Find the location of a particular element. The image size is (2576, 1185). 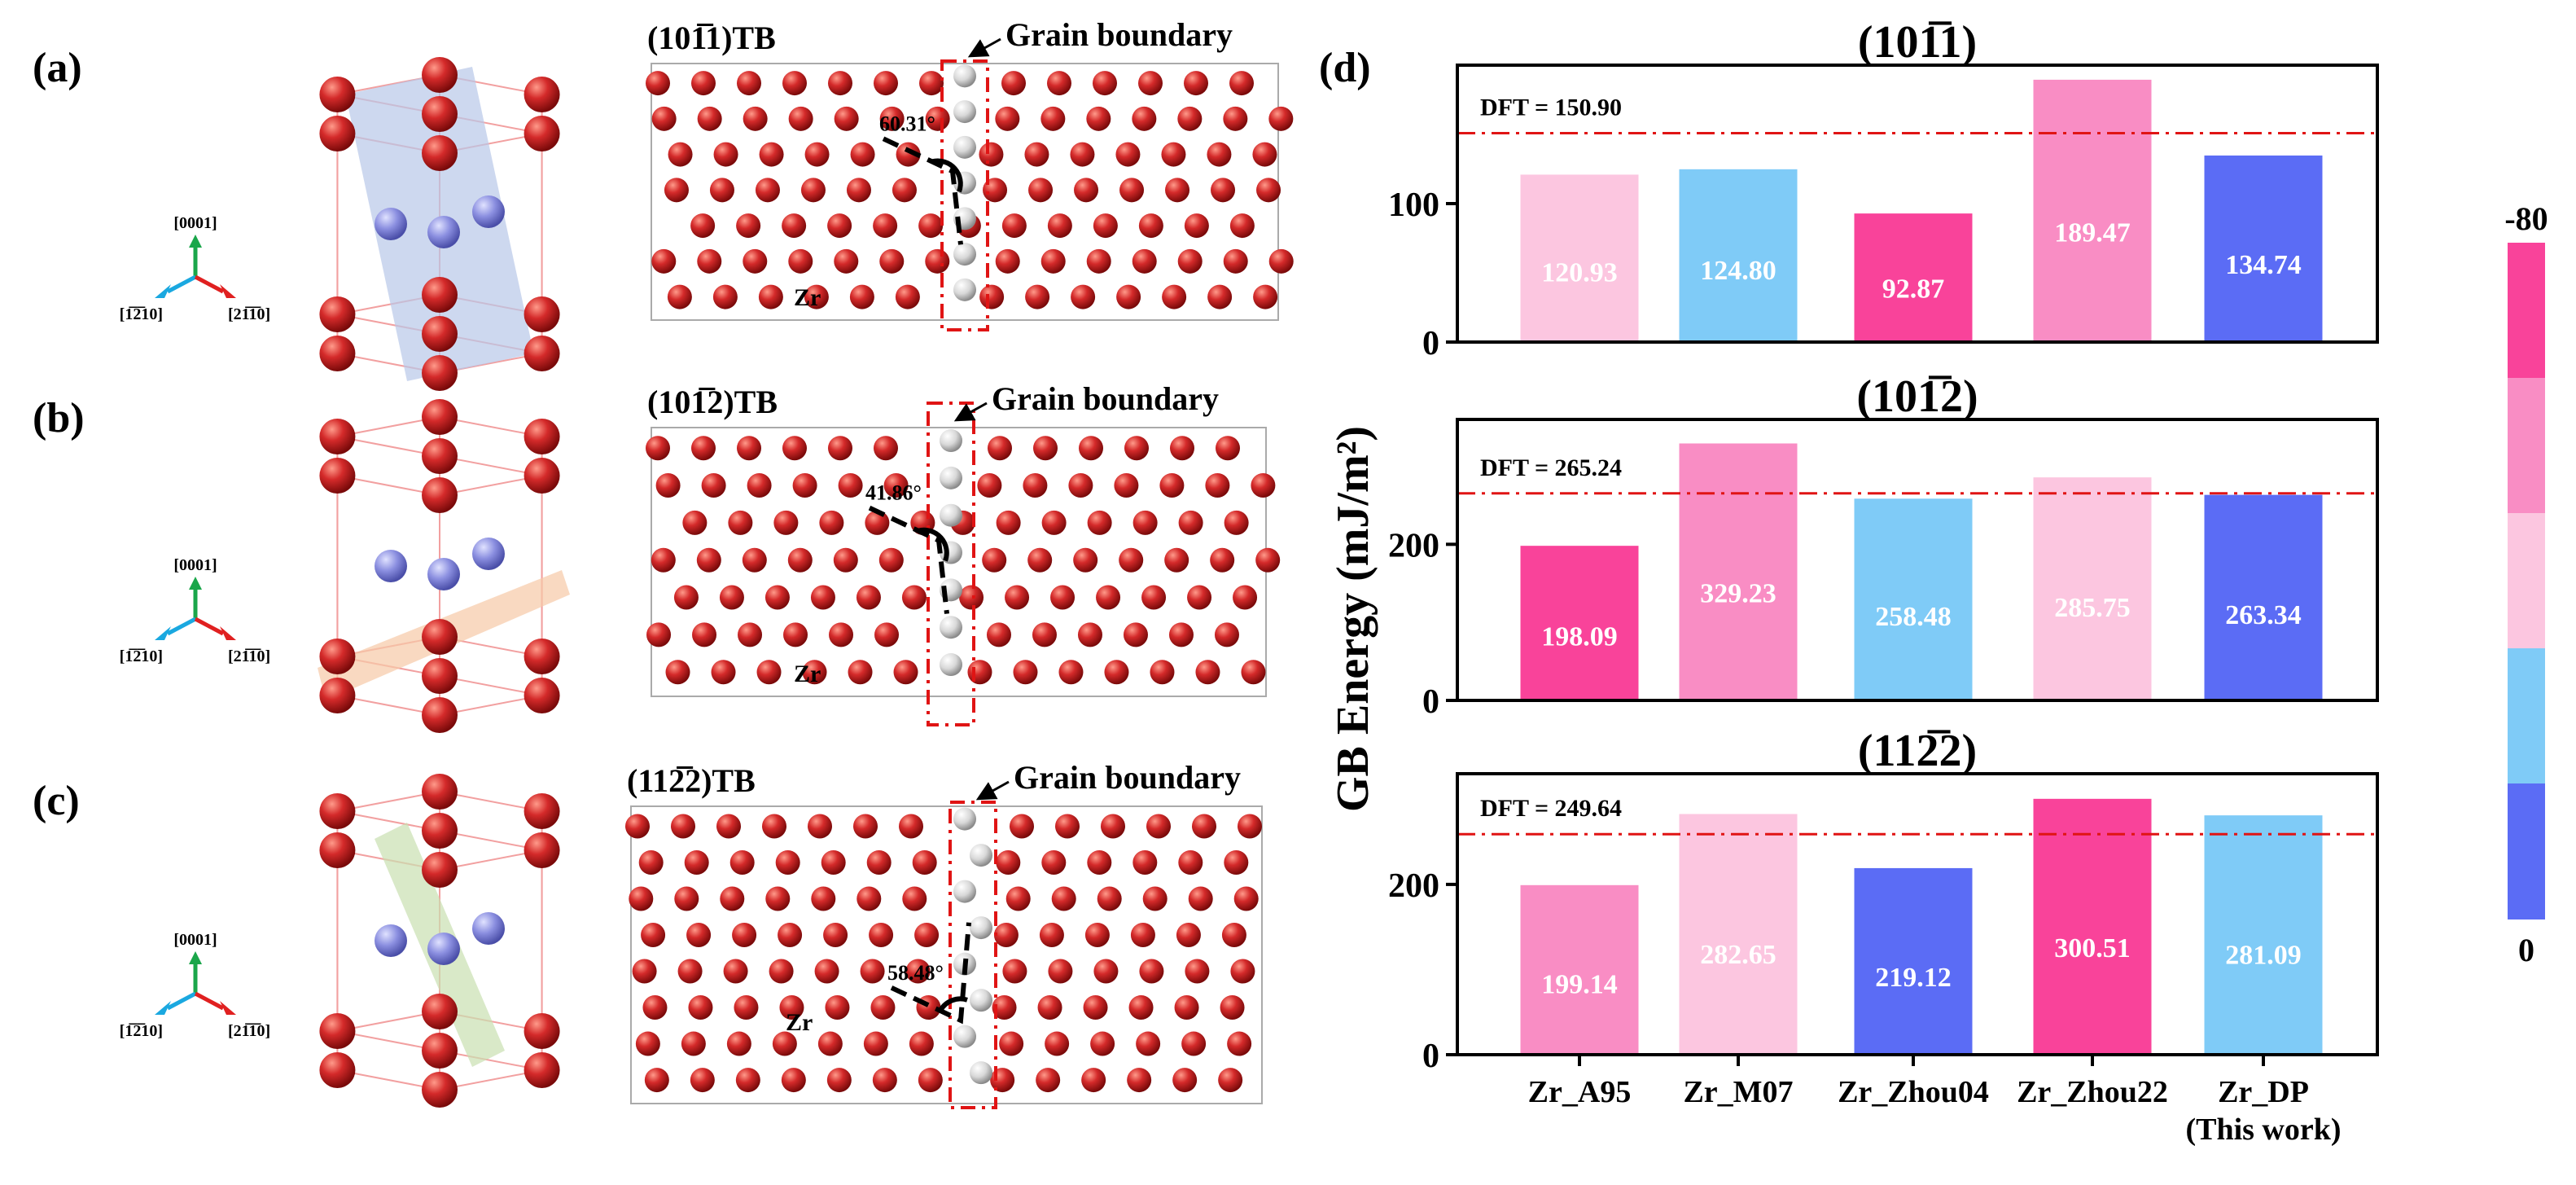

dft-label: DFT = 249.64 is located at coordinates (1551, 808).